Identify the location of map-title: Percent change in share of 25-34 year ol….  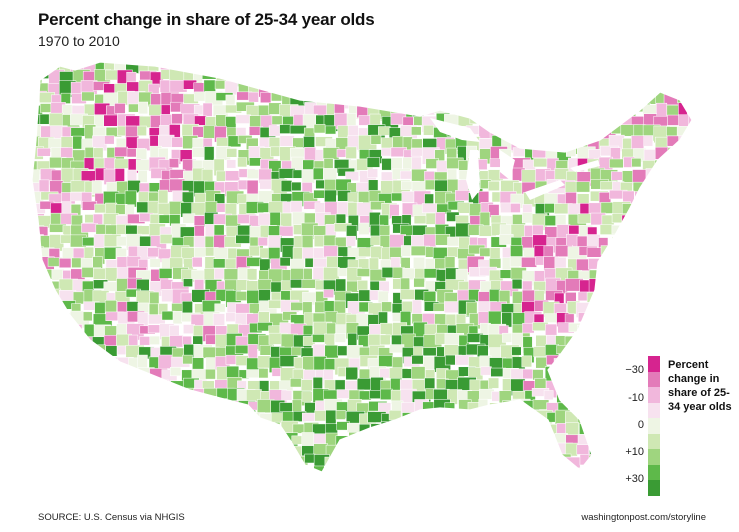
(206, 19).